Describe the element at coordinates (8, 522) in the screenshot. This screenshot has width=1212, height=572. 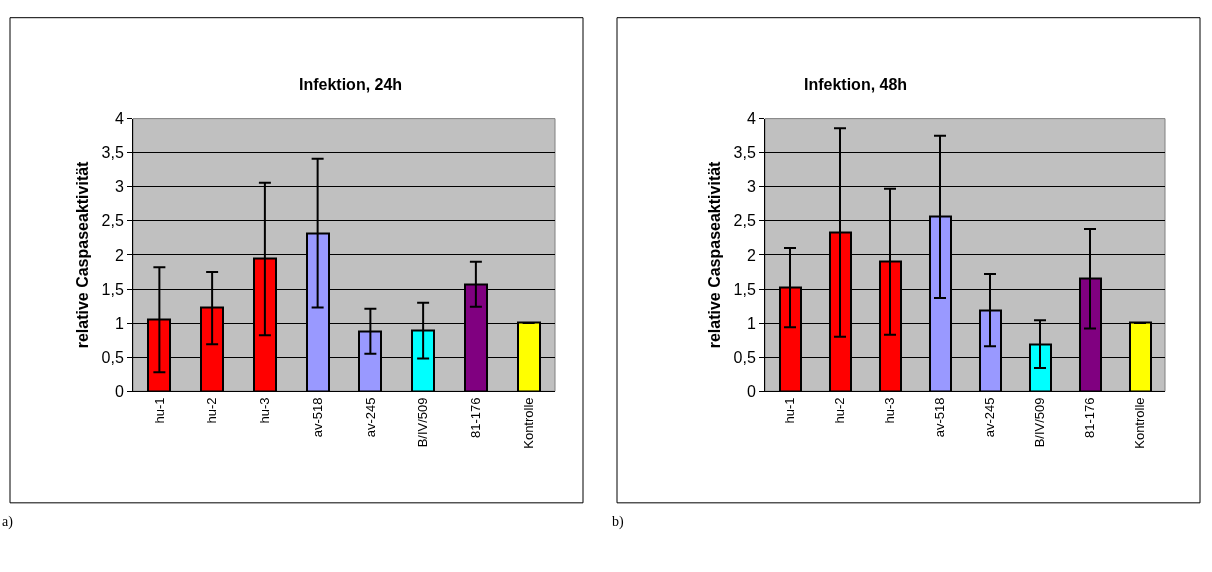
I see `text: a)` at that location.